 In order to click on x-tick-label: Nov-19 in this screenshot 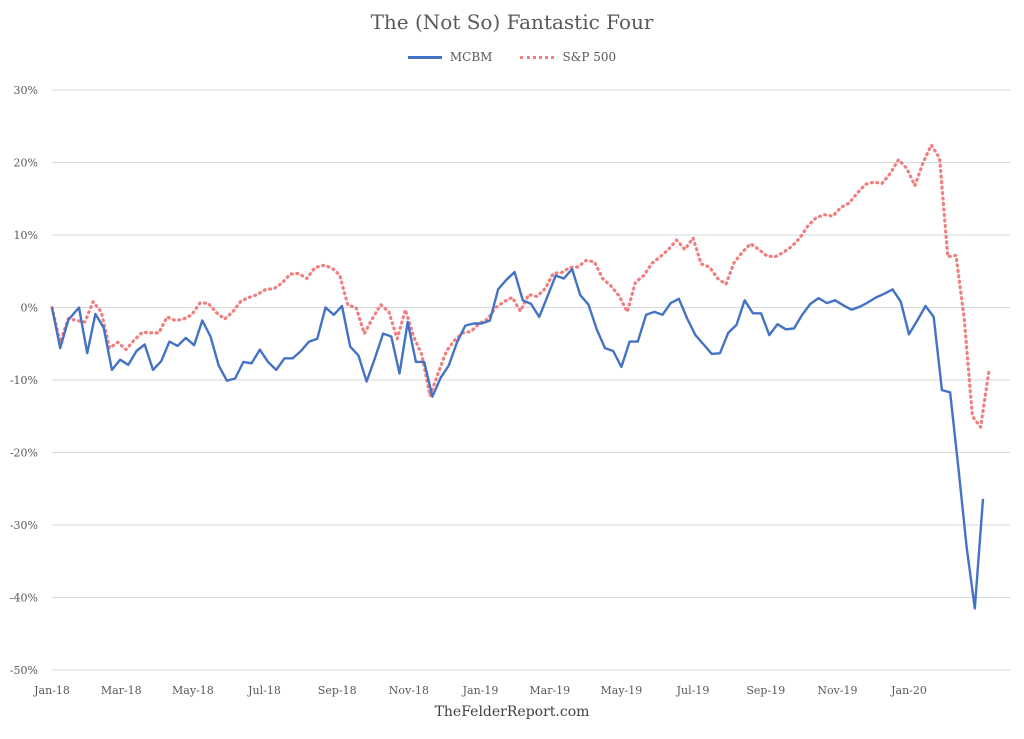, I will do `click(837, 690)`.